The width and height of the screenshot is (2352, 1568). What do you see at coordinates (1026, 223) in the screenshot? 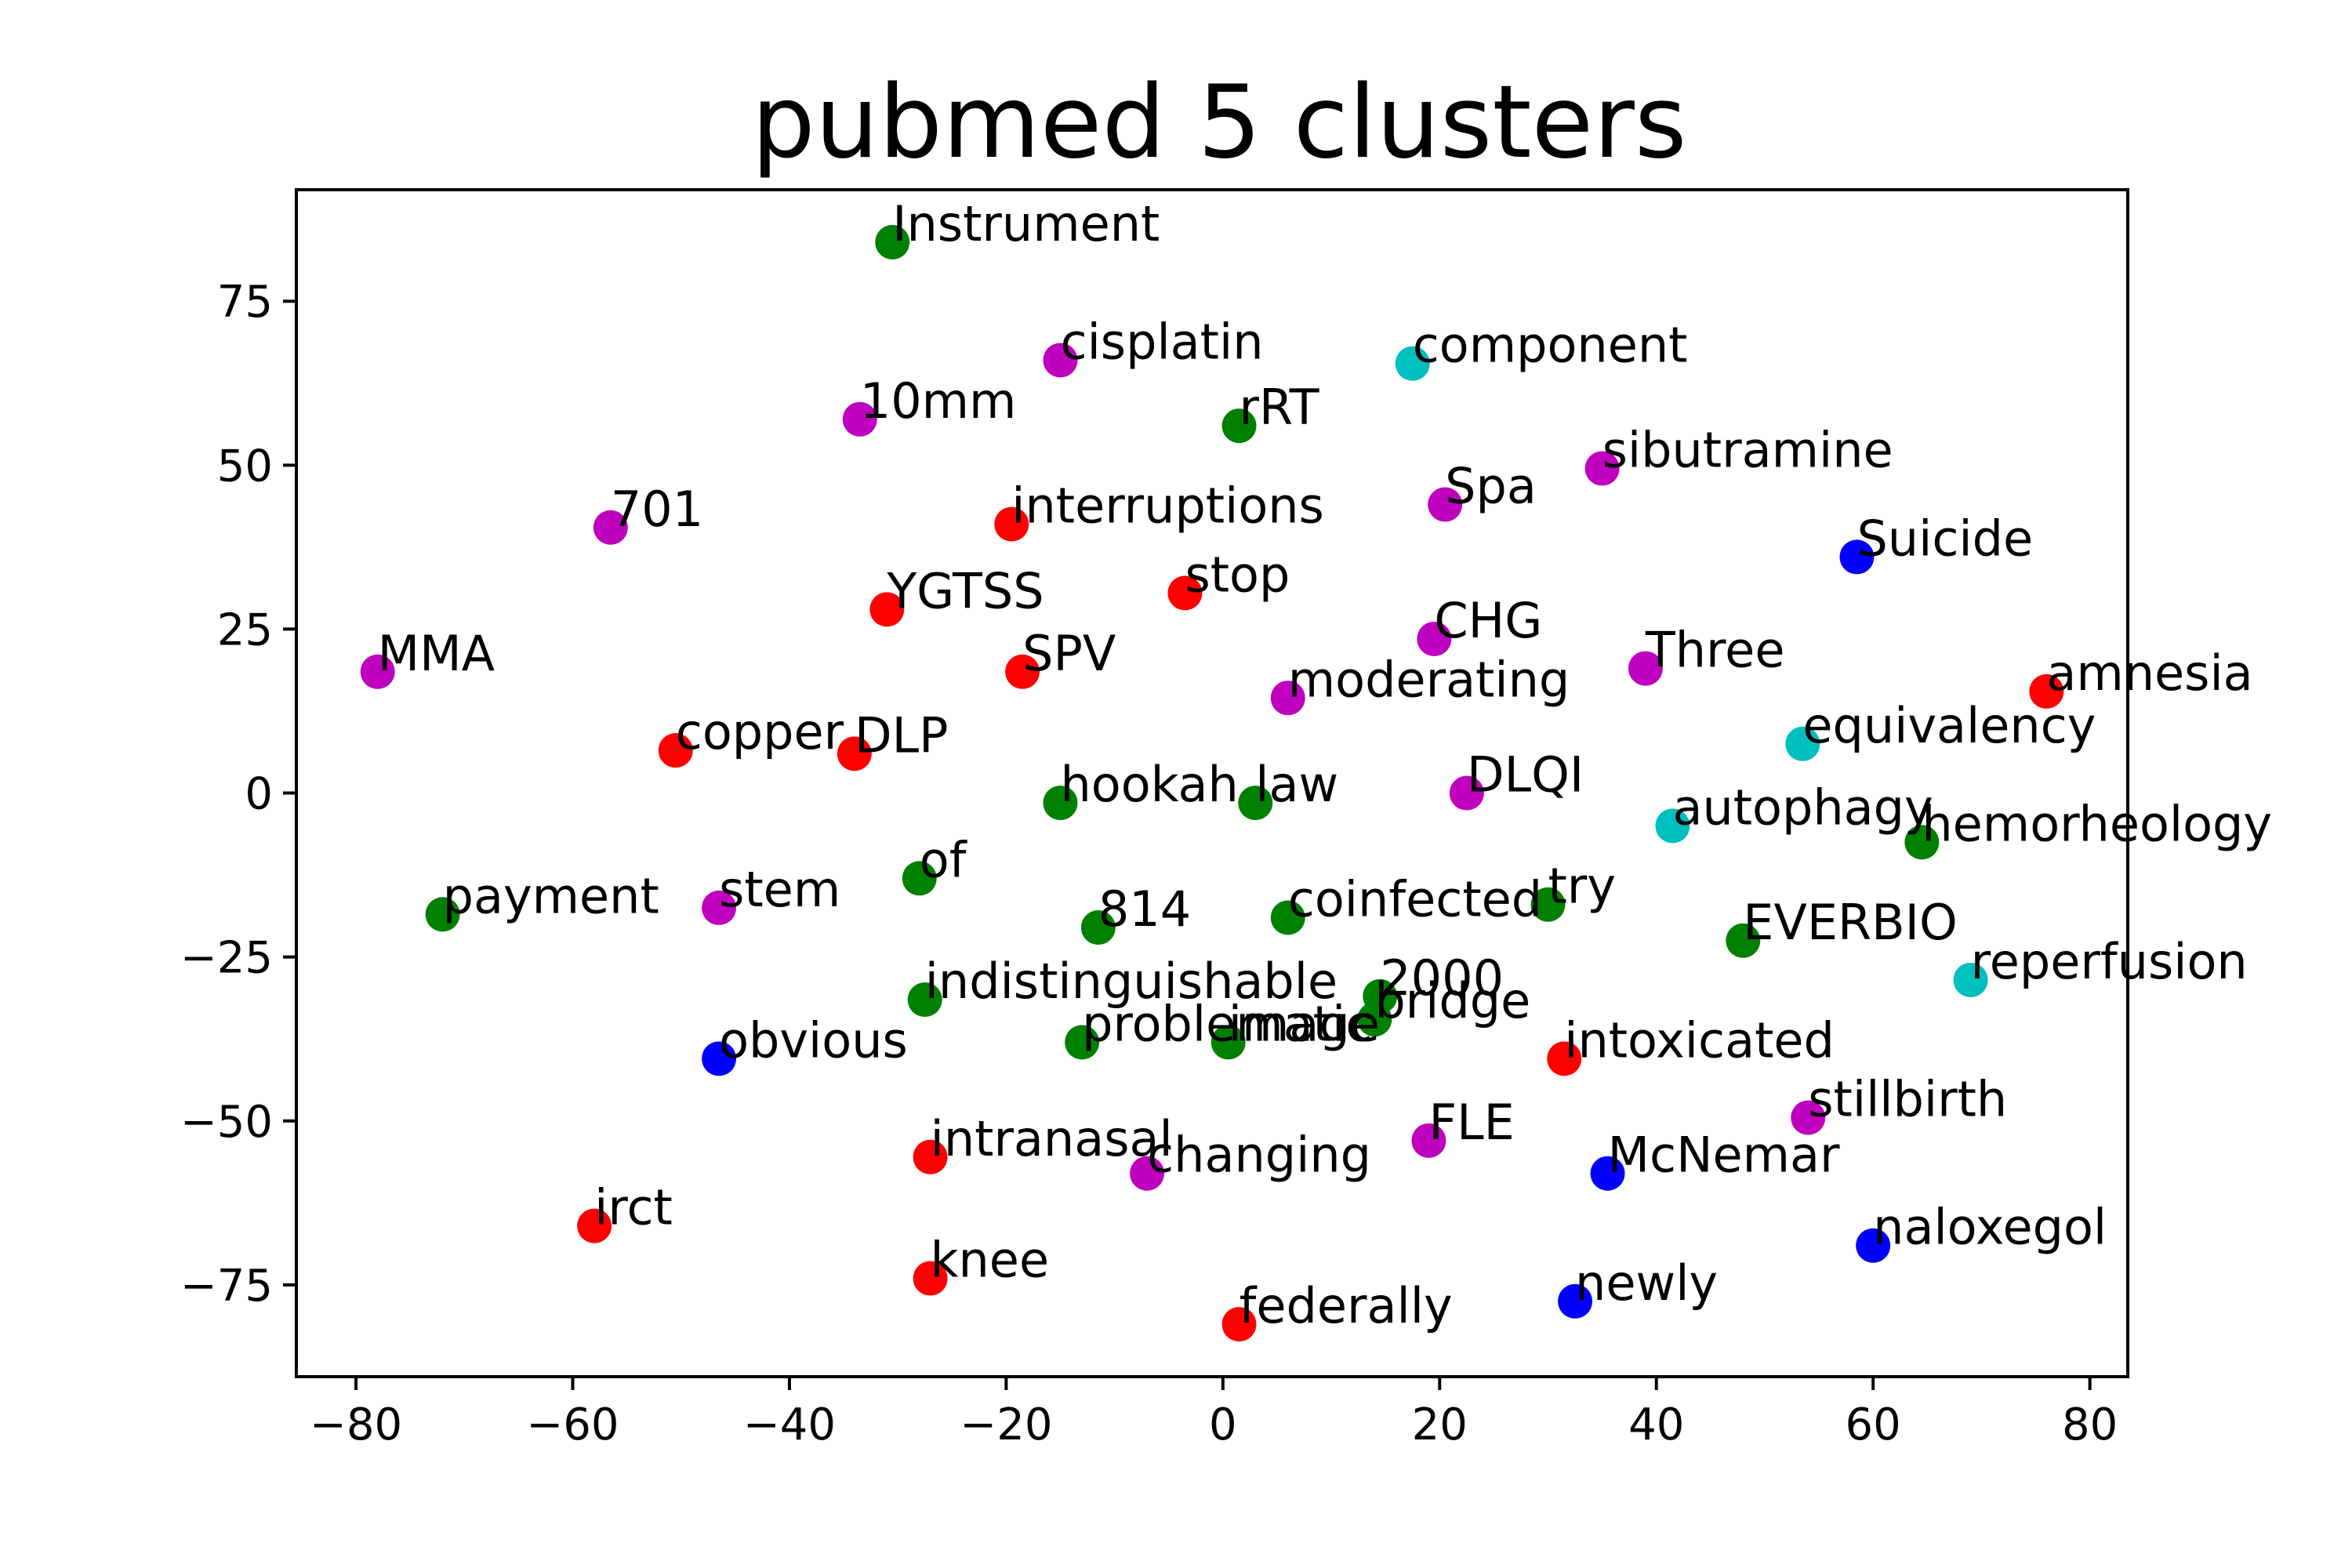
I see `point-label: Instrument` at bounding box center [1026, 223].